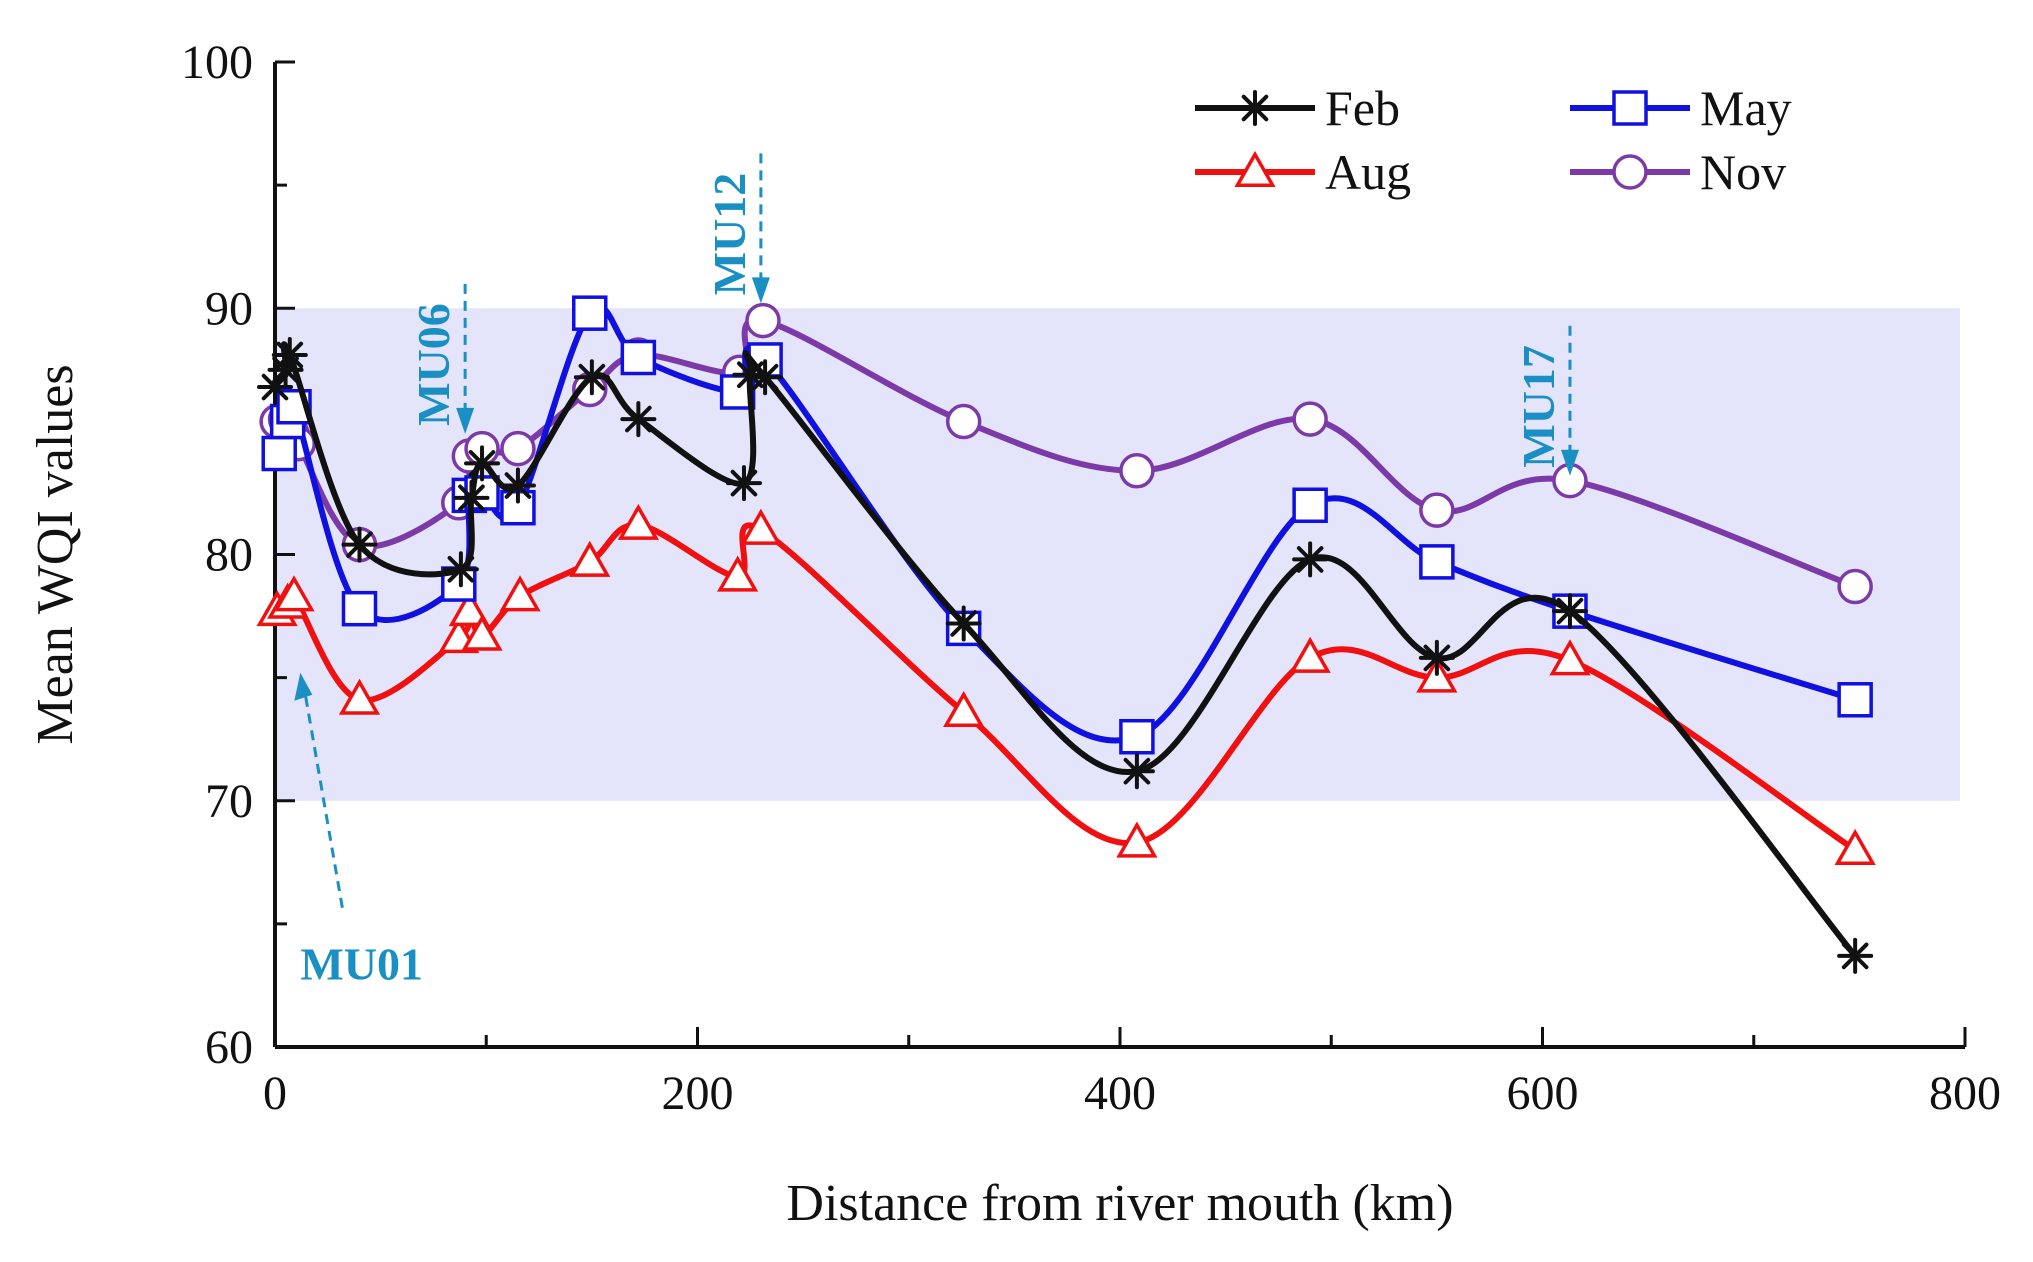  I want to click on x-tick-label: 400, so click(1120, 1093).